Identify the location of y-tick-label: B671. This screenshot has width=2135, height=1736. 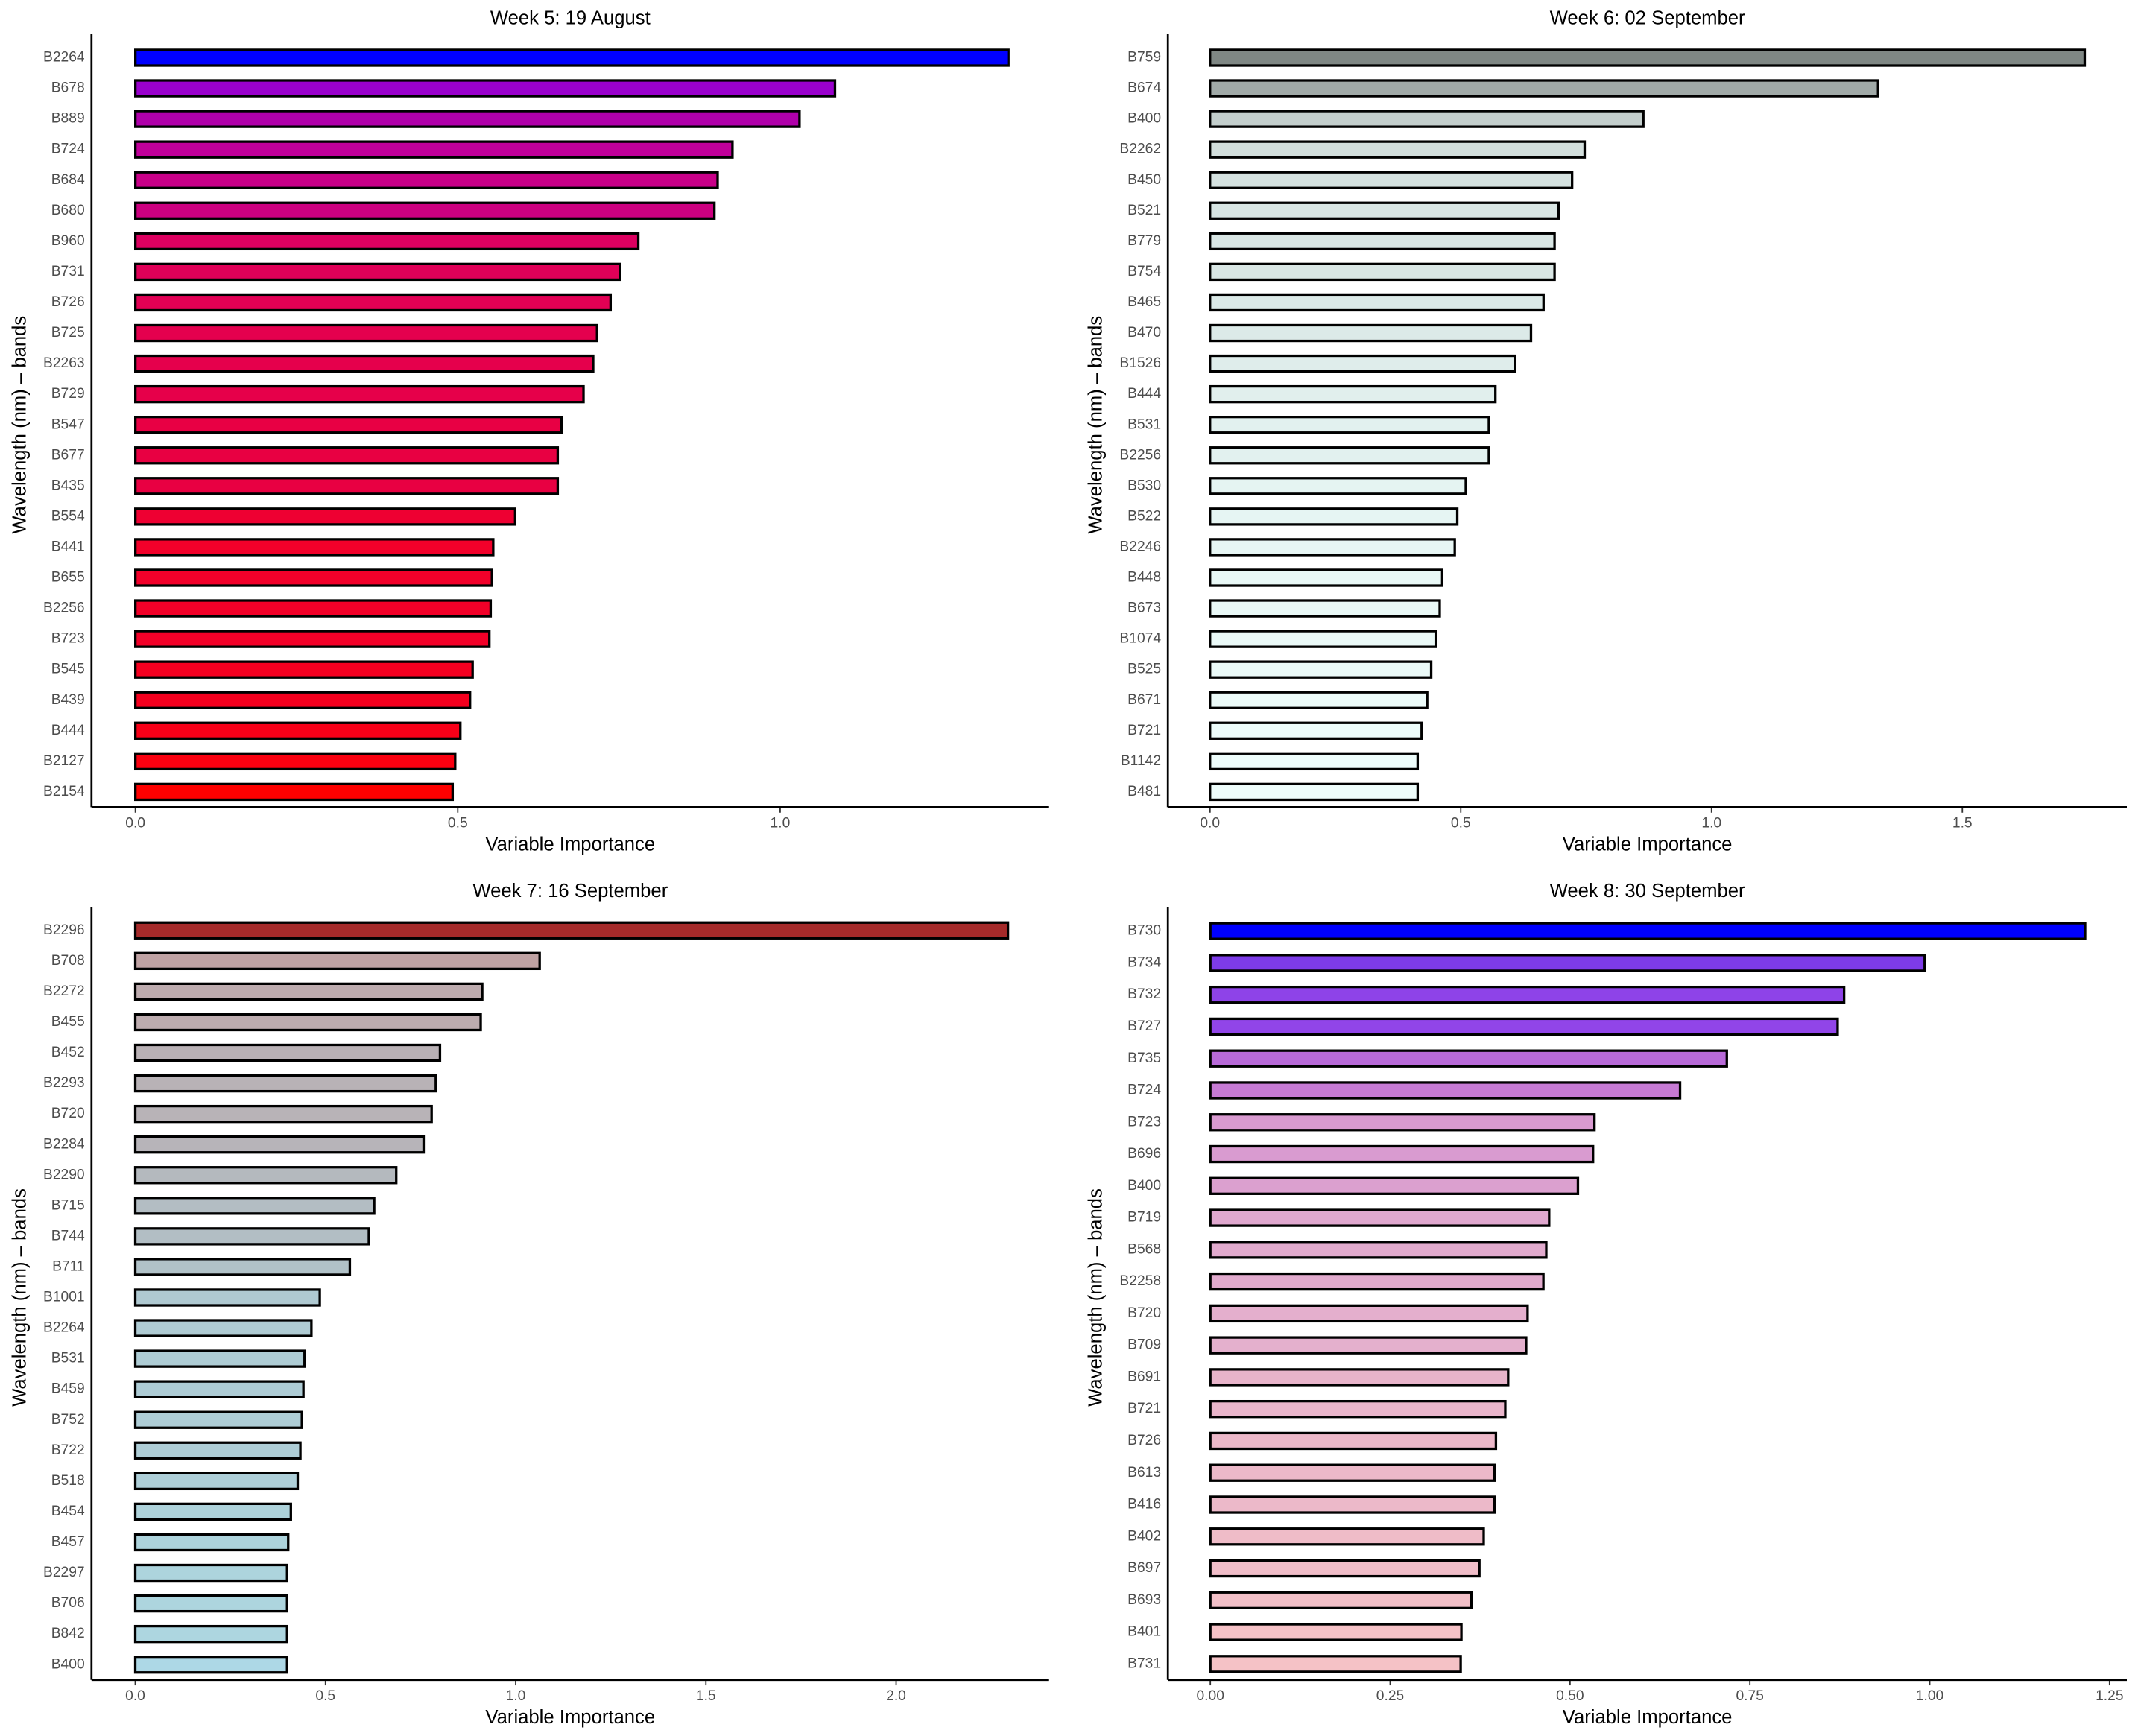
(1144, 700).